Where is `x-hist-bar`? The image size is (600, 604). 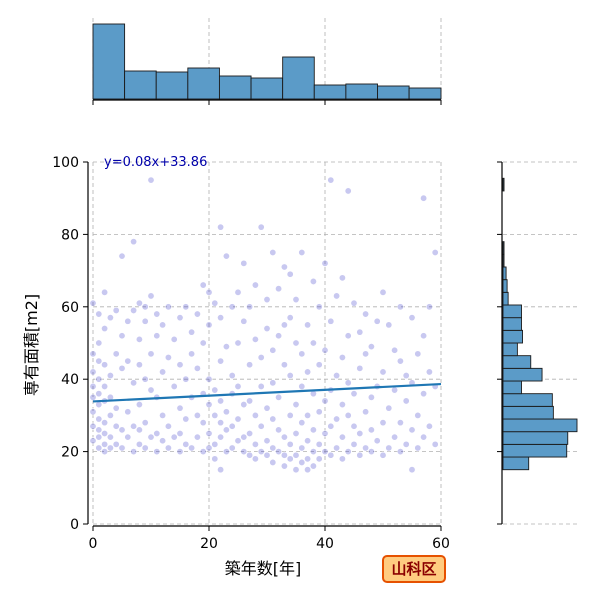 x-hist-bar is located at coordinates (109, 61).